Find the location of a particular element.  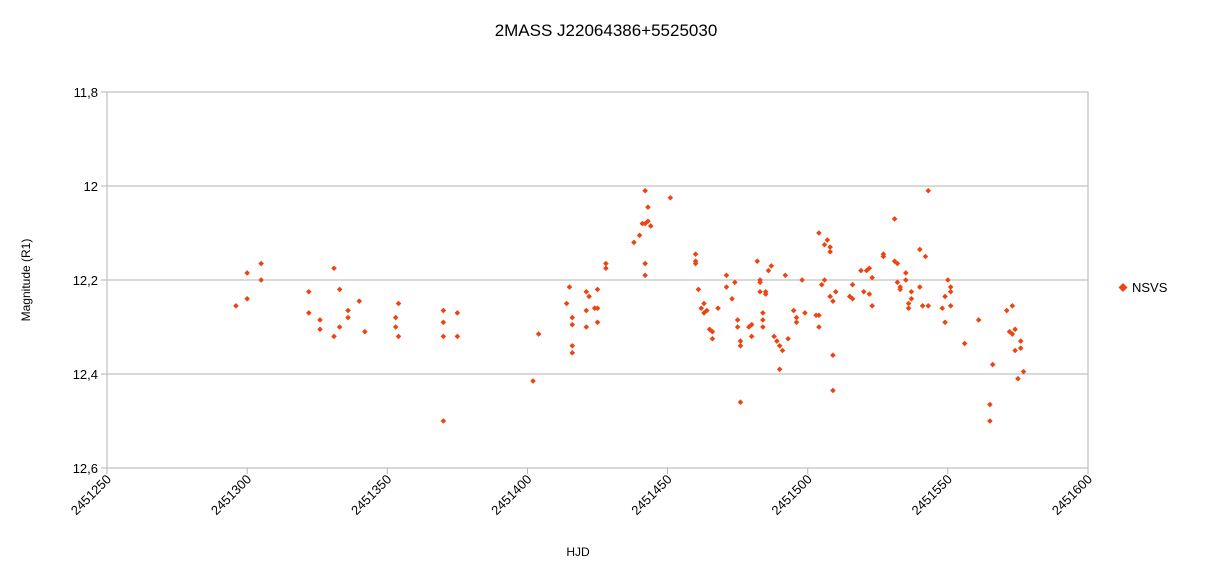

y-tick-label: 12 is located at coordinates (91, 186).